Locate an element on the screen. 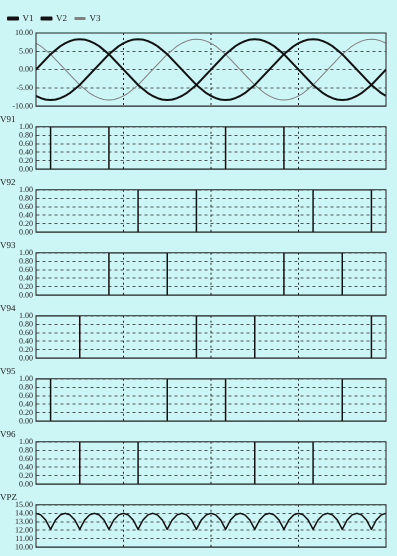 Image resolution: width=397 pixels, height=556 pixels. chart-title: V92 is located at coordinates (8, 181).